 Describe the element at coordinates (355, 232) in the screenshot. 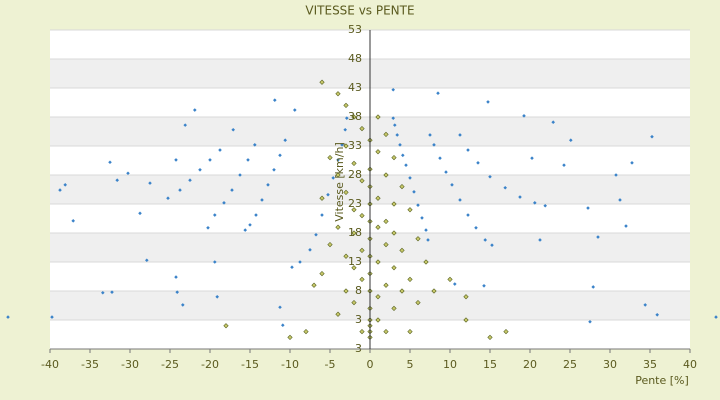

I see `y-tick-label: 18` at that location.